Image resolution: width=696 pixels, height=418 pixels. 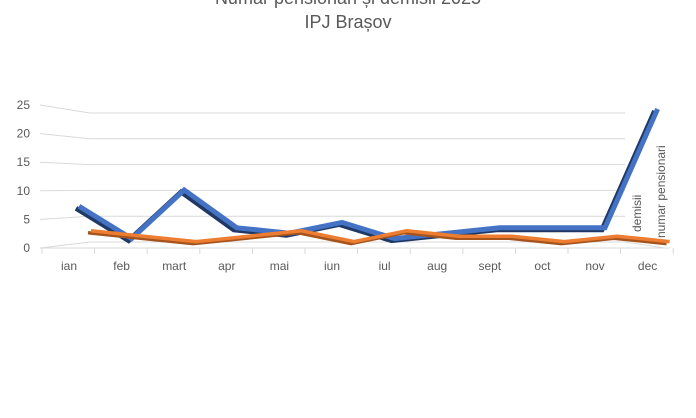 What do you see at coordinates (24, 134) in the screenshot?
I see `y-tick-label: 20` at bounding box center [24, 134].